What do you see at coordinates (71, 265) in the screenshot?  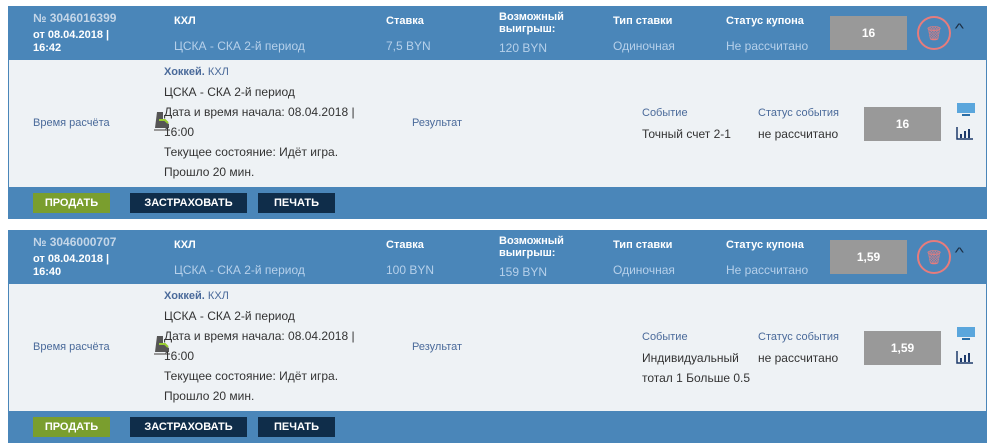 I see `coupon-date: от 08.04.2018 | 16:40` at bounding box center [71, 265].